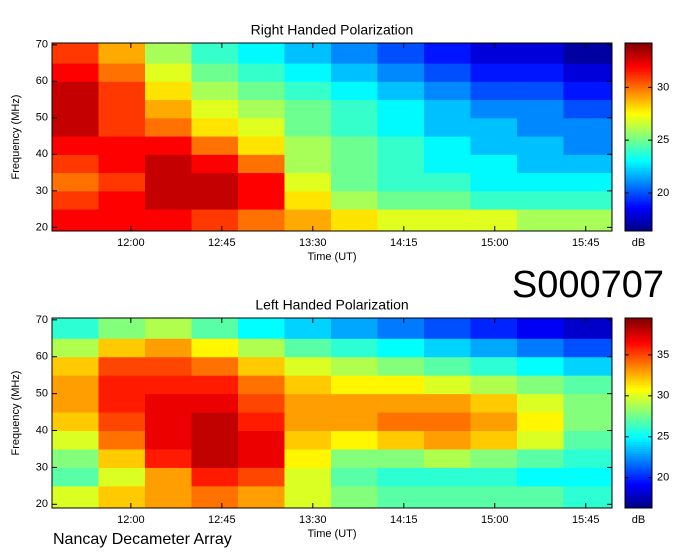 The width and height of the screenshot is (680, 552). Describe the element at coordinates (663, 355) in the screenshot. I see `colorbar-tick-label: 35` at that location.